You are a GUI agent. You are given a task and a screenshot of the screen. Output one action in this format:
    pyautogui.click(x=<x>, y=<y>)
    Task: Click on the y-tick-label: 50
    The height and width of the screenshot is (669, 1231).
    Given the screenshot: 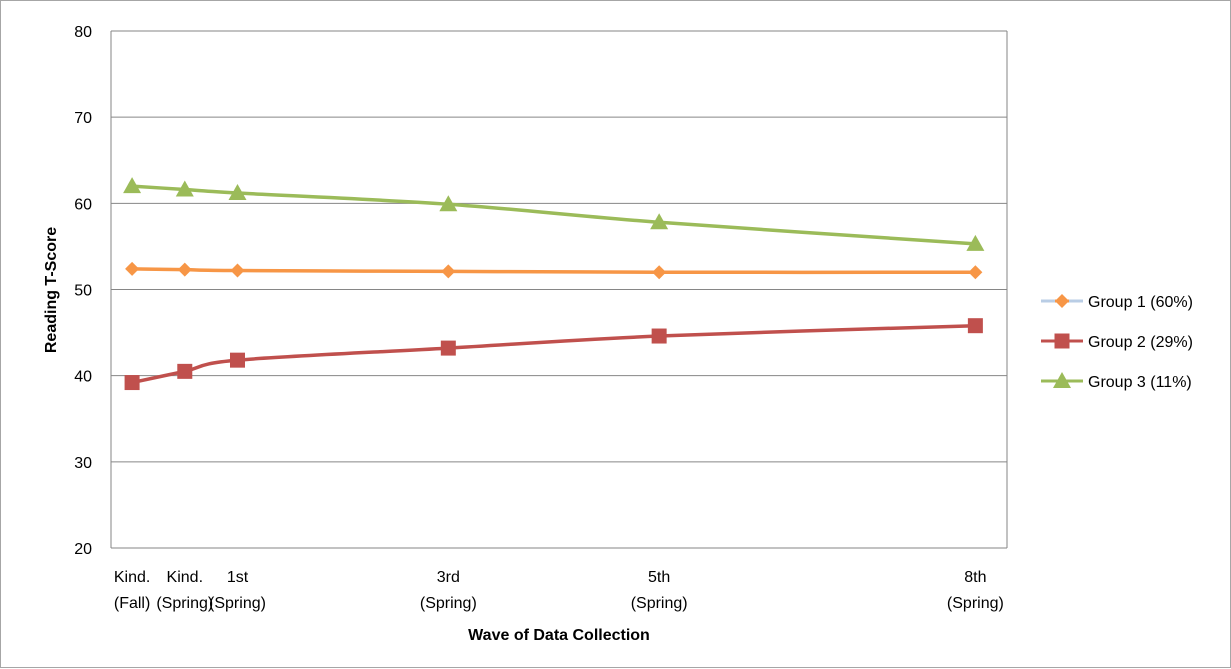 What is the action you would take?
    pyautogui.click(x=83, y=291)
    